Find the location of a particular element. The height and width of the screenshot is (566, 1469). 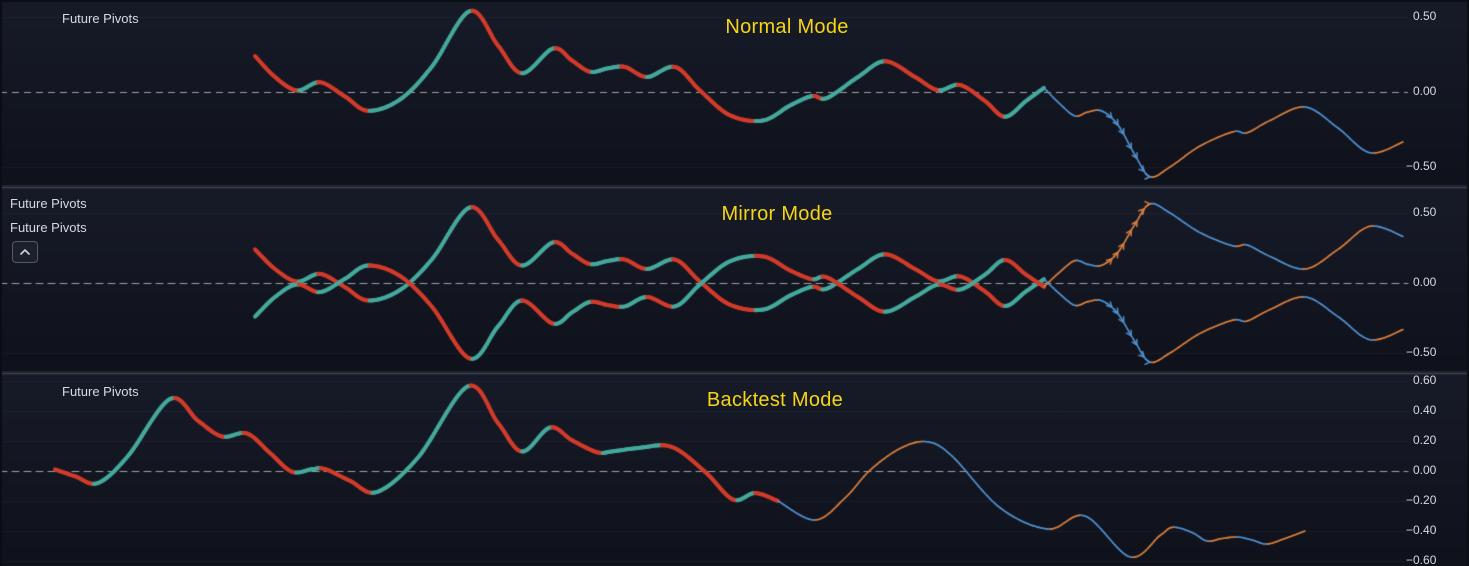

y-axis-label: −0.60 is located at coordinates (1421, 559).